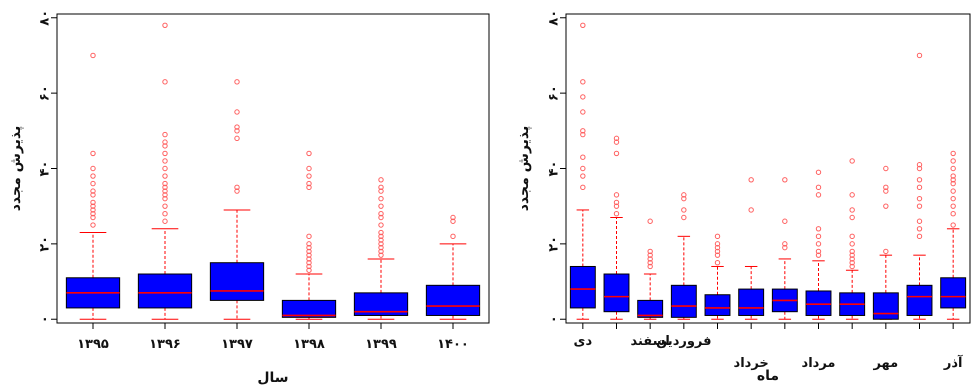 Image resolution: width=977 pixels, height=388 pixels. Describe the element at coordinates (885, 363) in the screenshot. I see `x-tick-label: مهر` at that location.